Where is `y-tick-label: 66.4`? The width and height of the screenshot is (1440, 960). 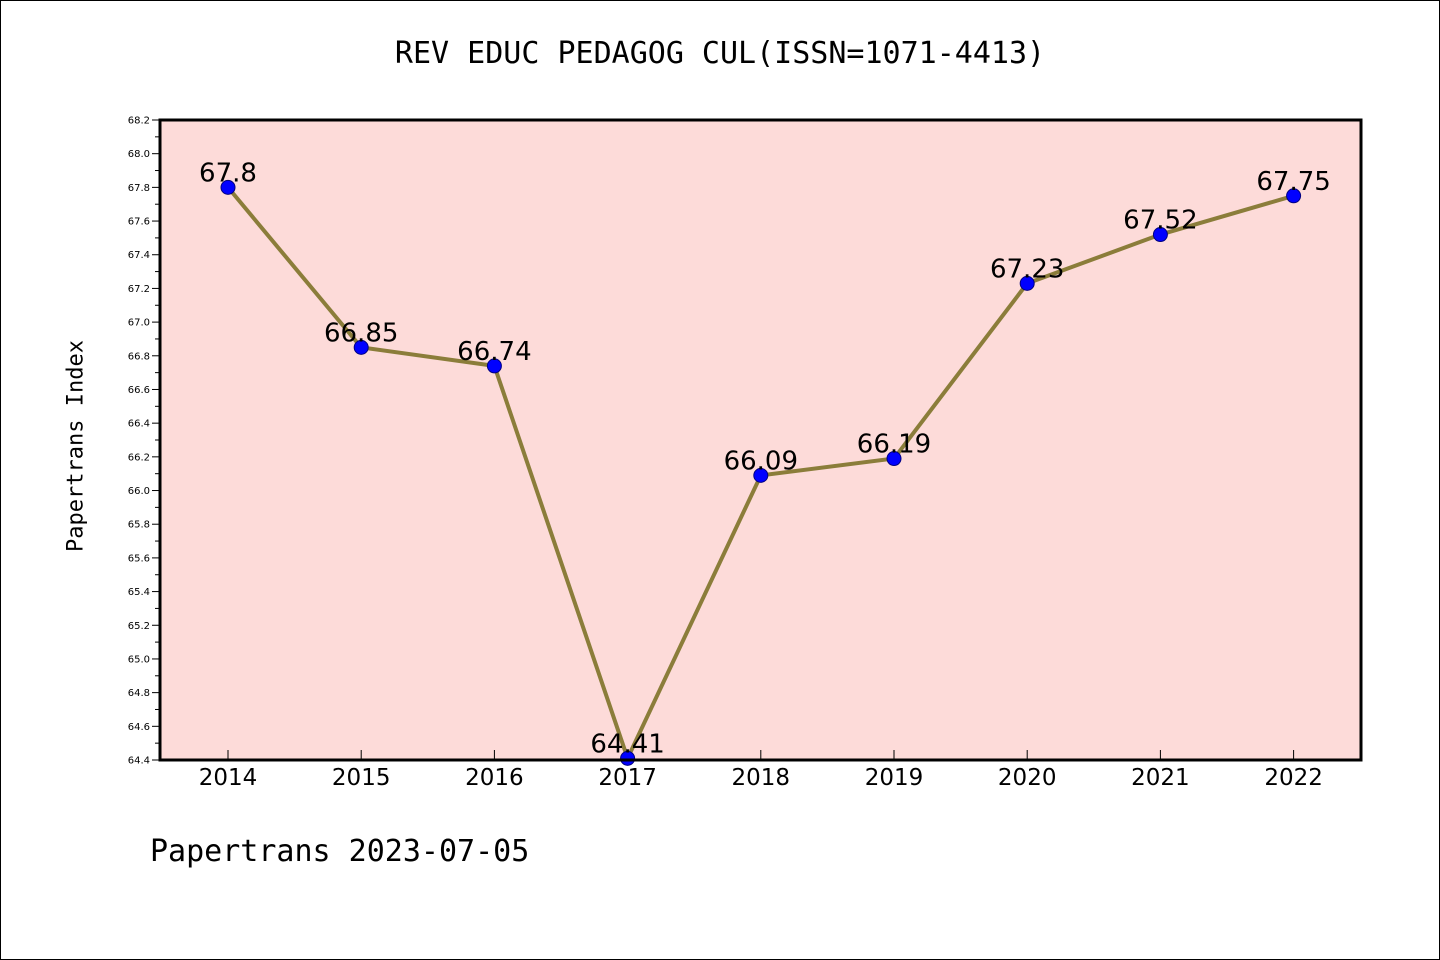
y-tick-label: 66.4 is located at coordinates (139, 424).